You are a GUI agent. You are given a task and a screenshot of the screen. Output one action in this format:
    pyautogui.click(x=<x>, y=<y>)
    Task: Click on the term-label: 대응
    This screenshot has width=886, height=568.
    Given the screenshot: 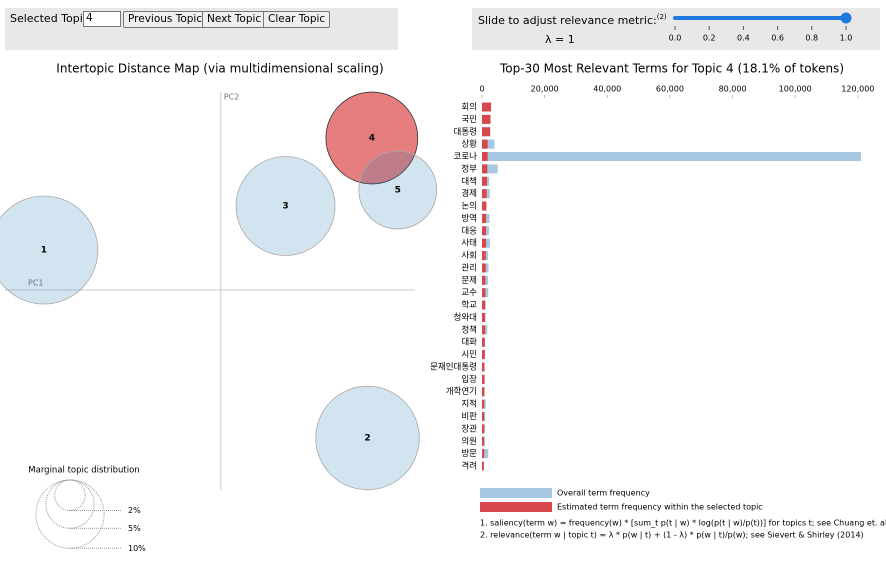 What is the action you would take?
    pyautogui.click(x=469, y=231)
    